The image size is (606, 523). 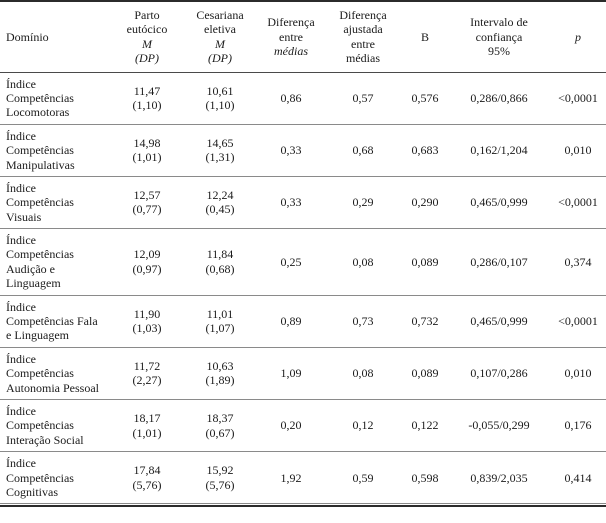 What do you see at coordinates (578, 478) in the screenshot?
I see `cell-p: 0,414` at bounding box center [578, 478].